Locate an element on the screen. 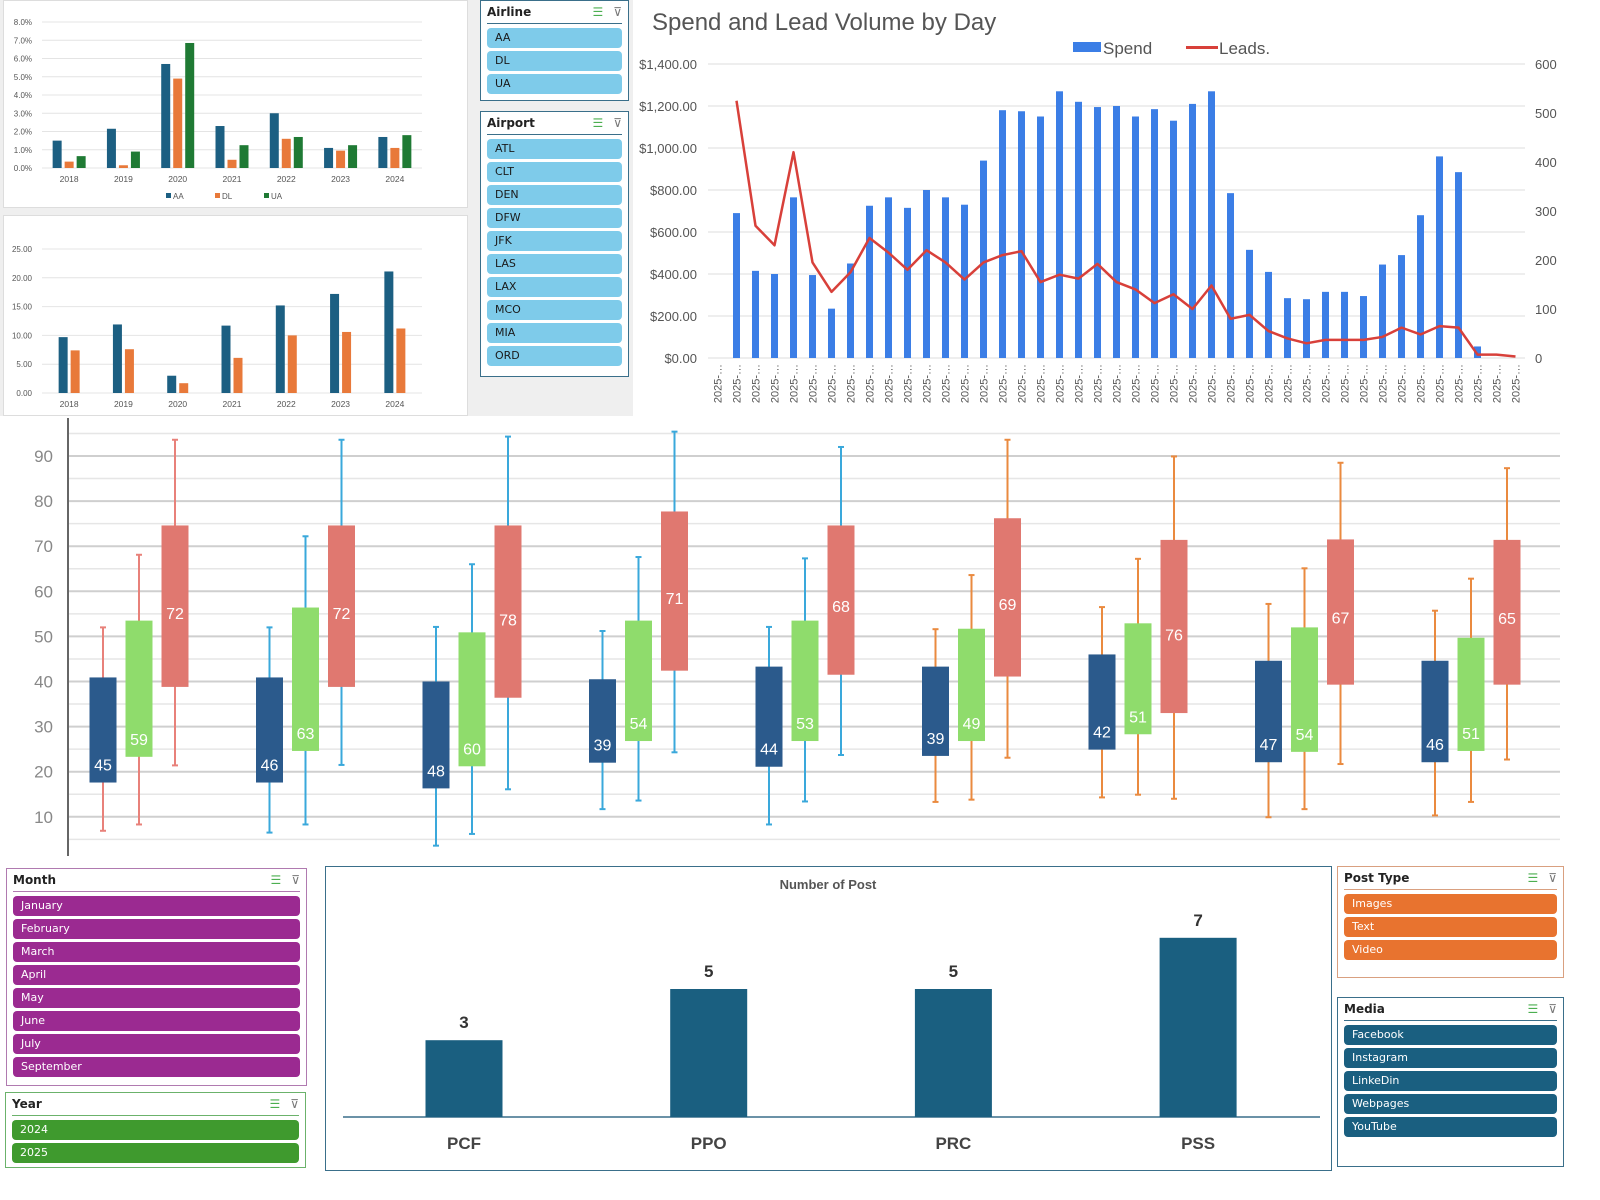 The image size is (1600, 1200). box-label: 42 is located at coordinates (1102, 733).